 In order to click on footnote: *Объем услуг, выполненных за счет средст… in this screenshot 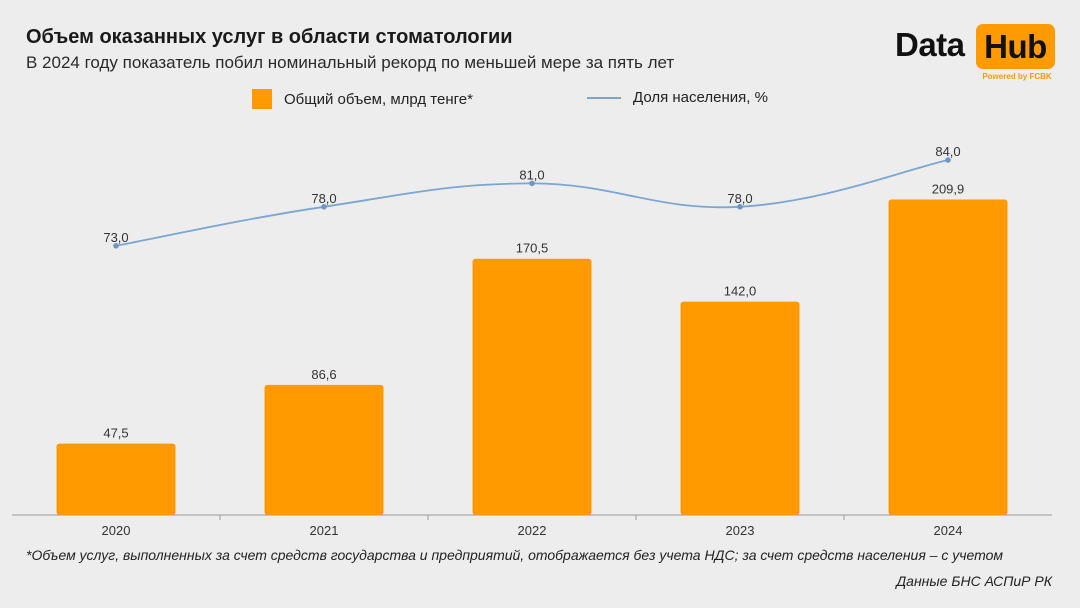, I will do `click(515, 555)`.